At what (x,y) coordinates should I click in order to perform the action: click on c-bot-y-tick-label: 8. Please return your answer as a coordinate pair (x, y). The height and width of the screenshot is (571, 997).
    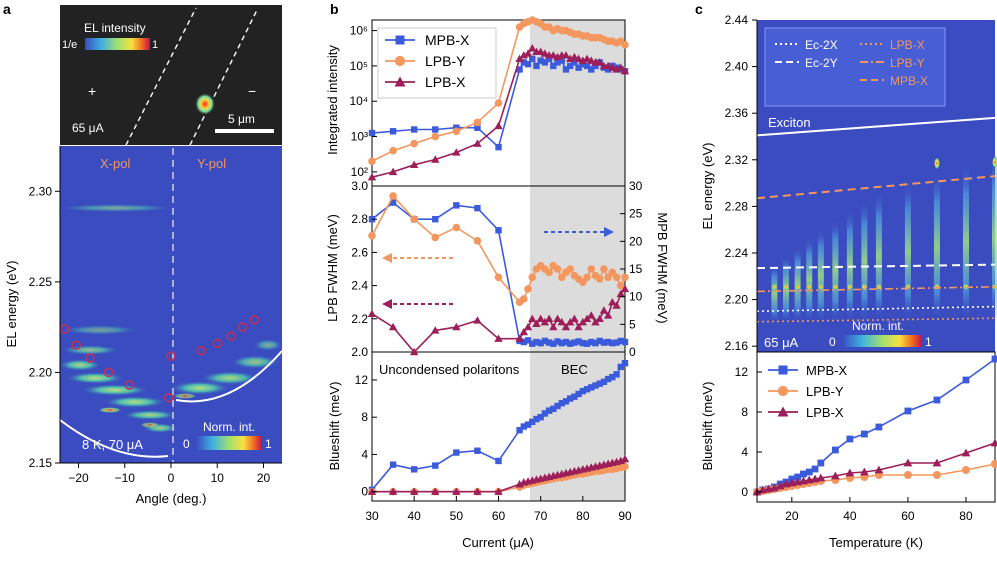
    Looking at the image, I should click on (744, 412).